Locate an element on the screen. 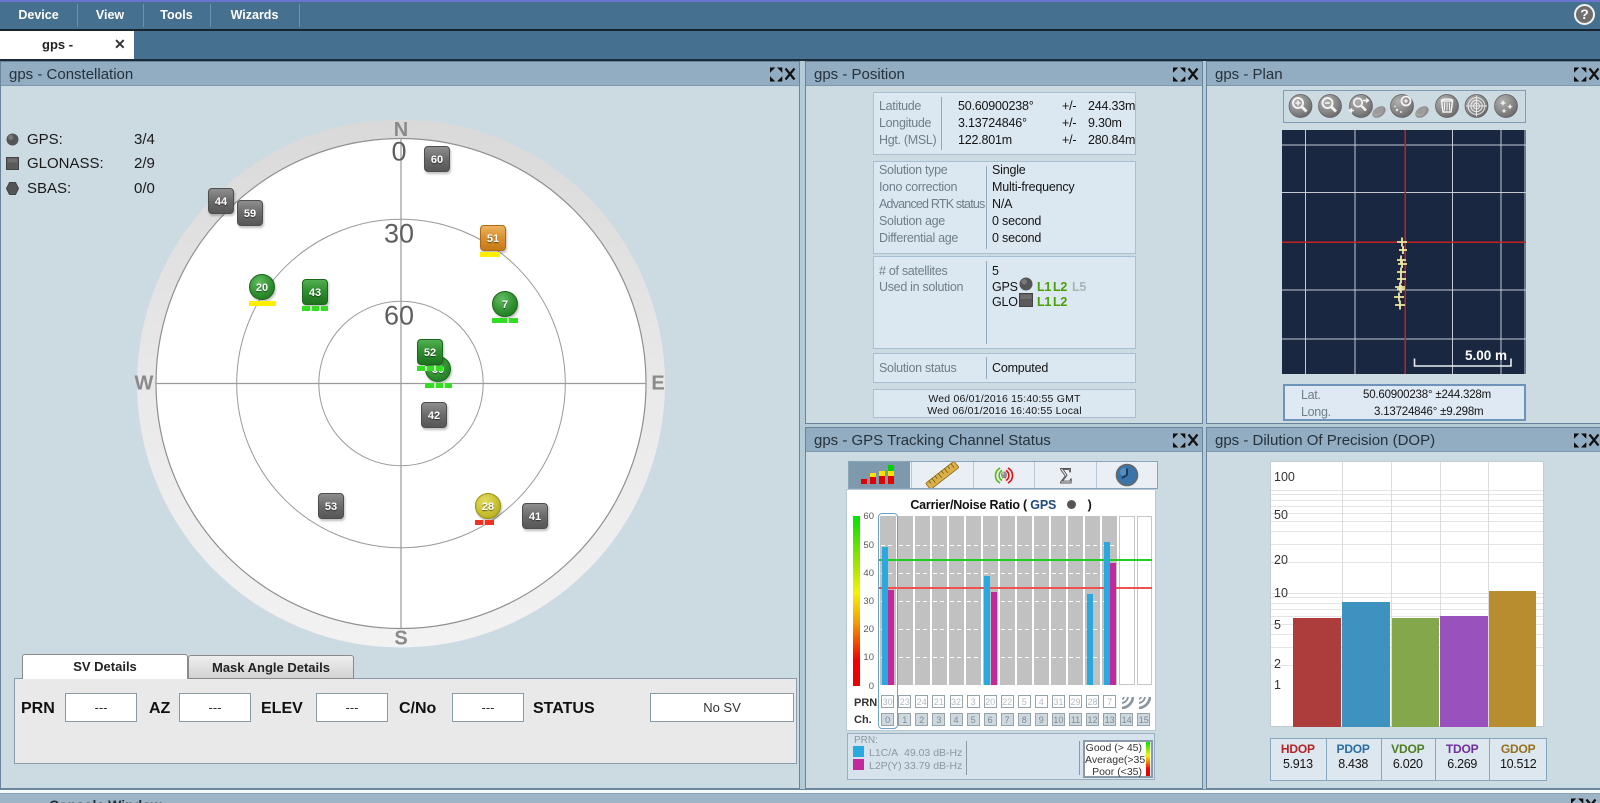 This screenshot has width=1600, height=803. svg-text: Σ is located at coordinates (1066, 475).